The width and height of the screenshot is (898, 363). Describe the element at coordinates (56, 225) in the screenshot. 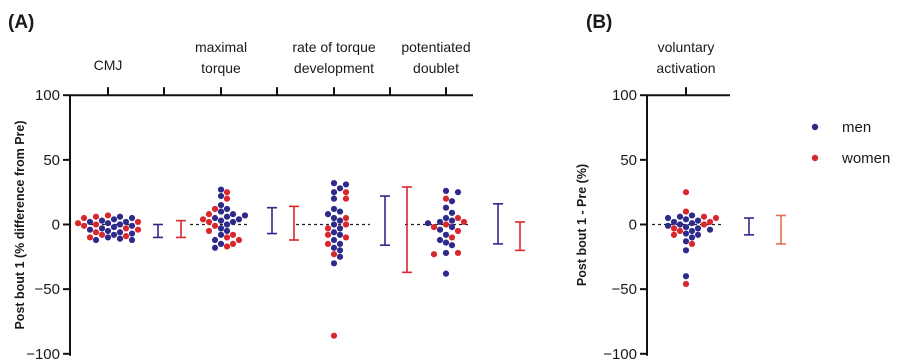

I see `panel-a-y-tick-label: 0` at that location.